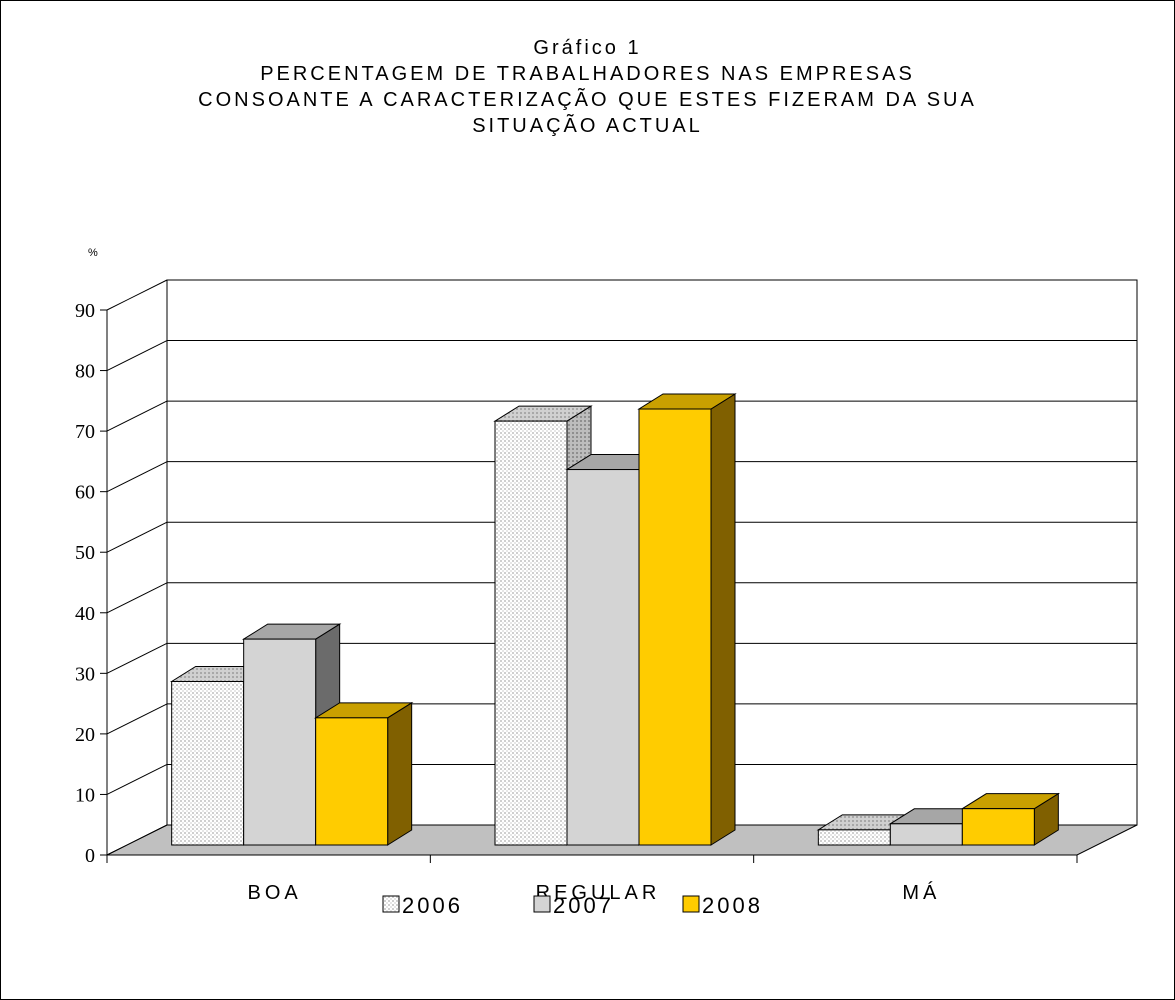  What do you see at coordinates (90, 856) in the screenshot?
I see `y-tick-label: 0` at bounding box center [90, 856].